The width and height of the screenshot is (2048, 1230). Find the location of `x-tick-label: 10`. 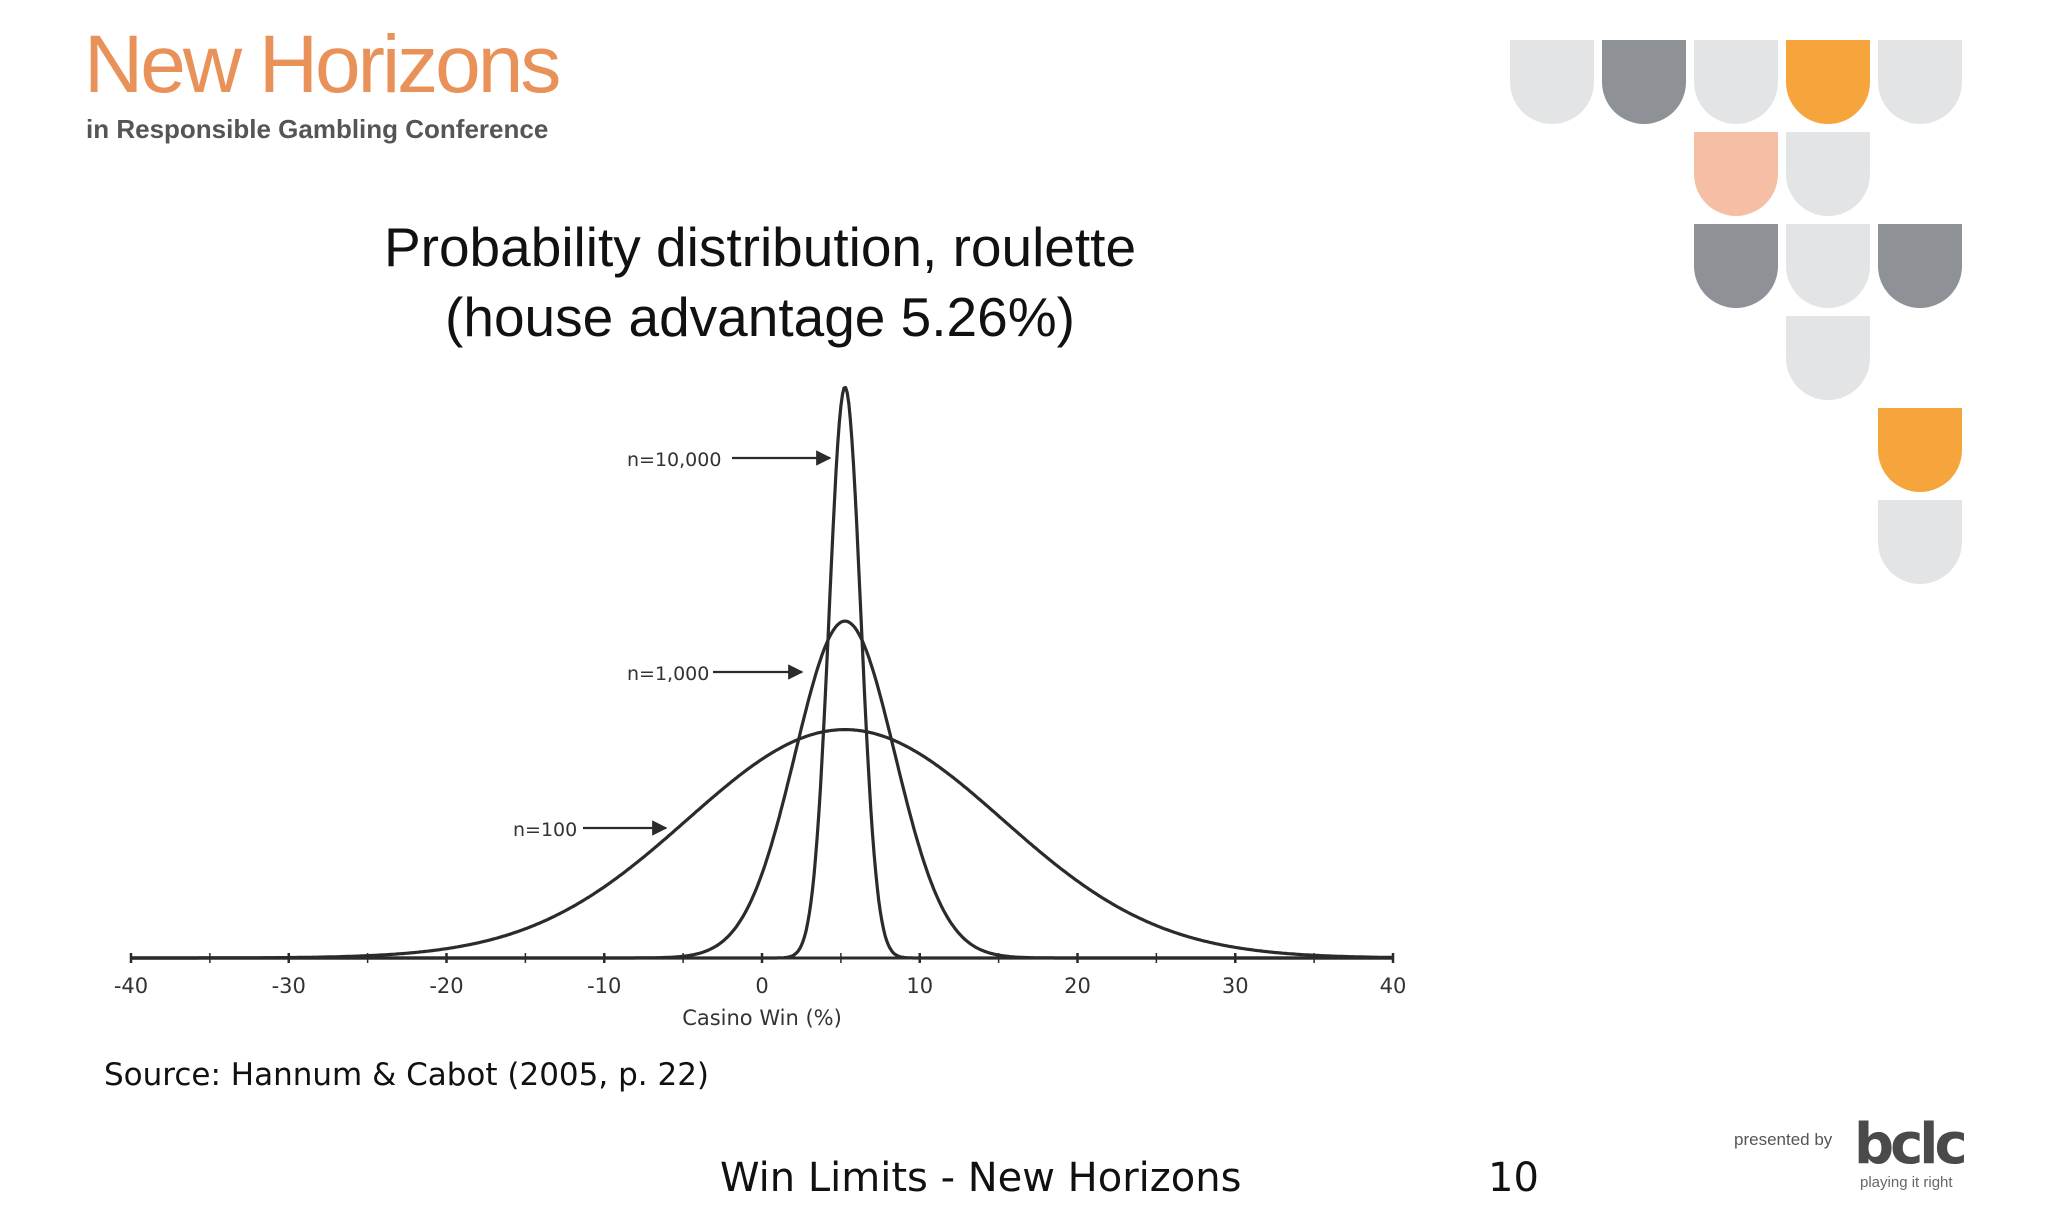

x-tick-label: 10 is located at coordinates (919, 986).